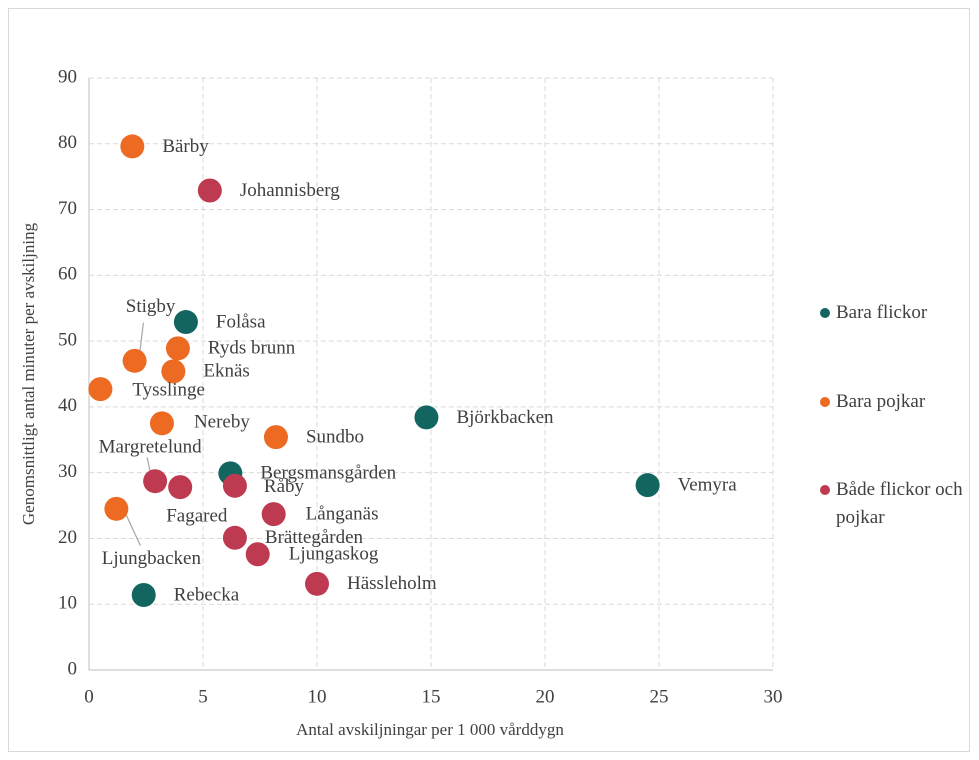  What do you see at coordinates (342, 513) in the screenshot?
I see `point-label: Långanäs` at bounding box center [342, 513].